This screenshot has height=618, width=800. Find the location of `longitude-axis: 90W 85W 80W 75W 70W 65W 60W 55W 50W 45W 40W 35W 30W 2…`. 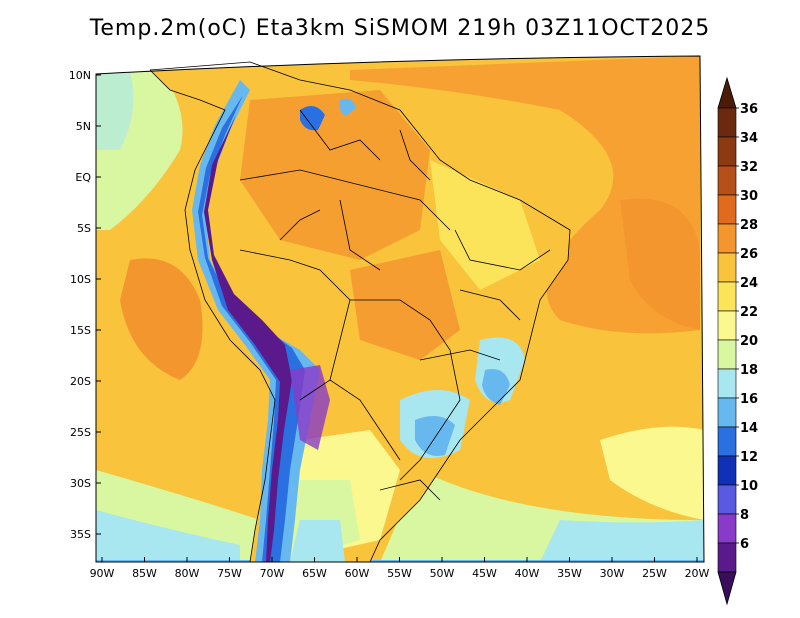

longitude-axis: 90W 85W 80W 75W 70W 65W 60W 55W 50W 45W 40W 35W 30W 2… is located at coordinates (400, 568).